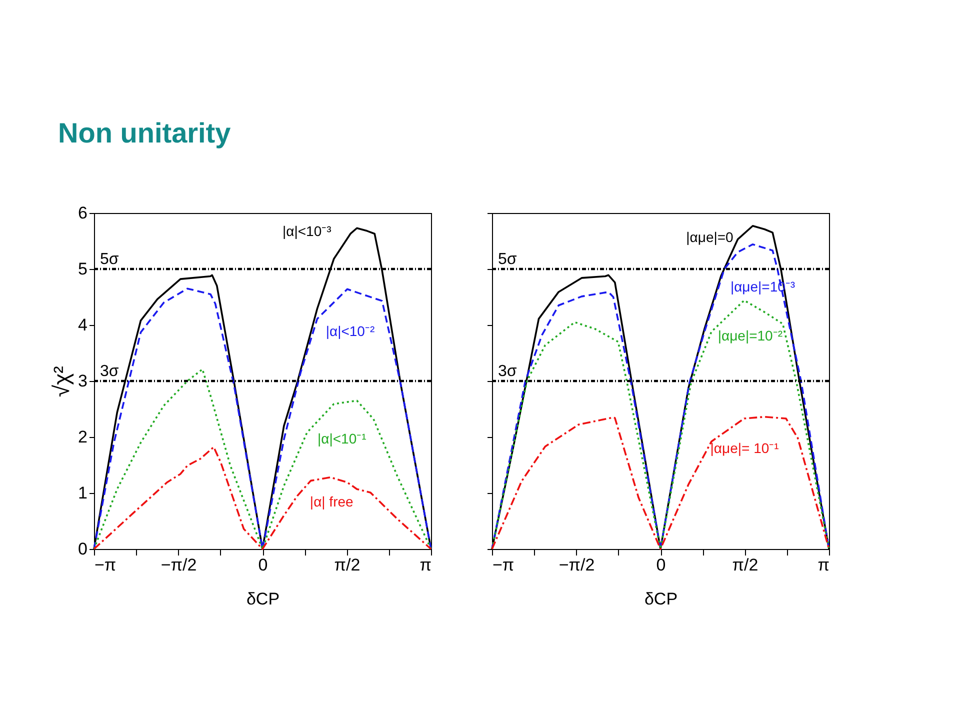 The width and height of the screenshot is (955, 720). Describe the element at coordinates (83, 549) in the screenshot. I see `y-tick-label: 0` at that location.